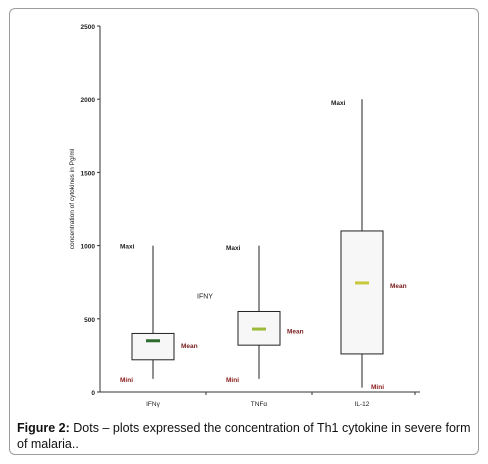 Image resolution: width=488 pixels, height=464 pixels. I want to click on caption-label: Figure 2:, so click(43, 428).